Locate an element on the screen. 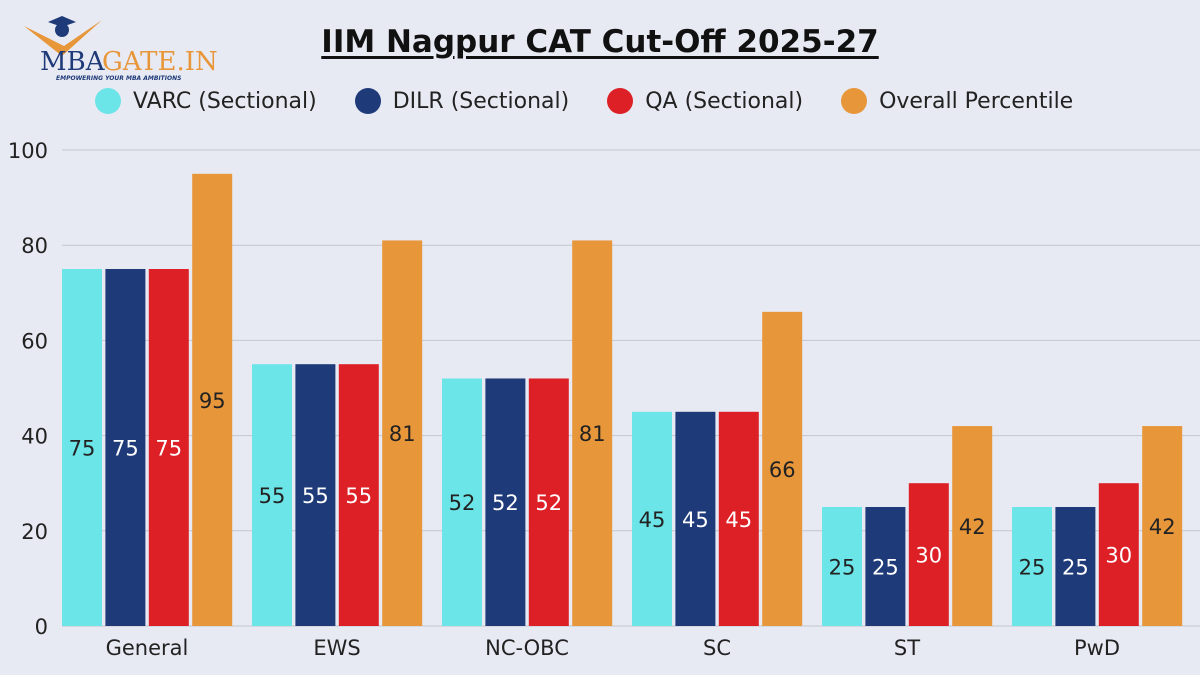 This screenshot has width=1200, height=675. legend-label: DILR (Sectional) is located at coordinates (481, 101).